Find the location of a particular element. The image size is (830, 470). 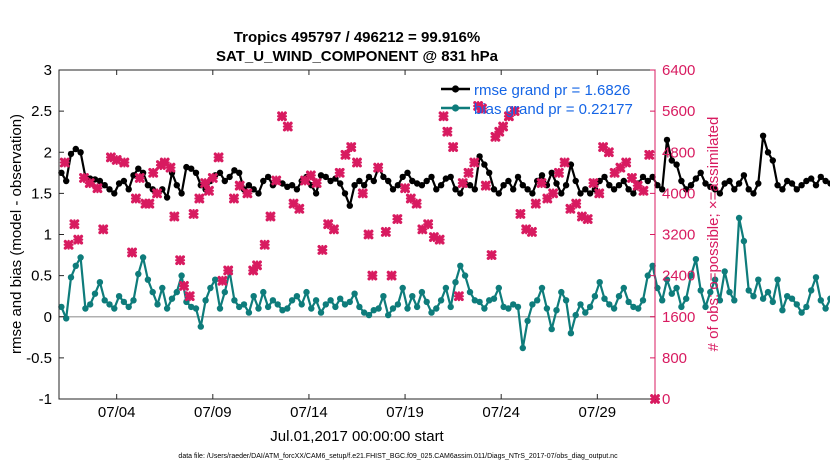

chart-title-line1: Tropics 495797 / 496212 = 99.916% is located at coordinates (357, 37).